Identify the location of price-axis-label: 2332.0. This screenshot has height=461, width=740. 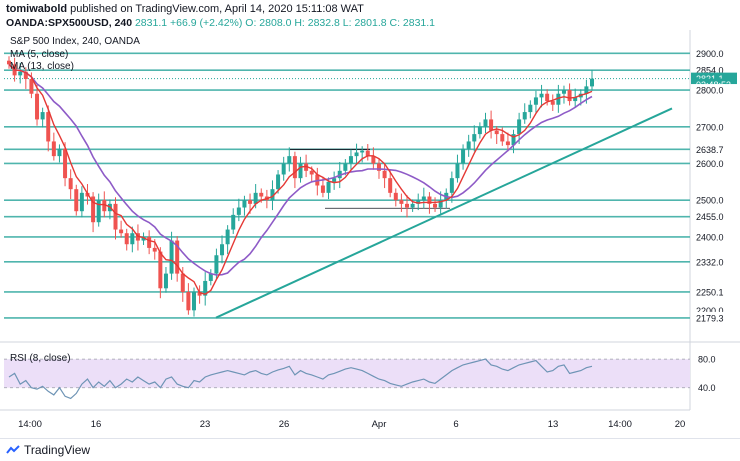
(710, 262).